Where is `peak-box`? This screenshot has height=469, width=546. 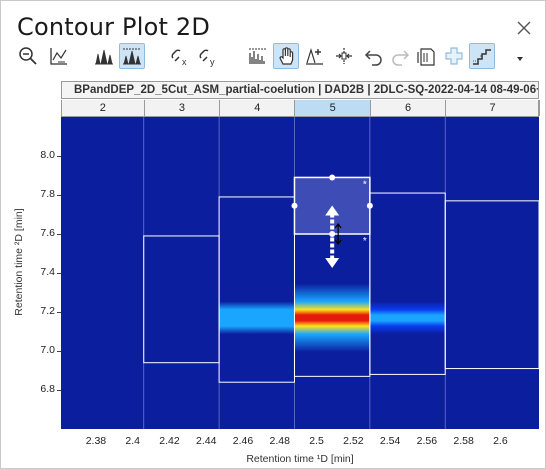
peak-box is located at coordinates (491, 285).